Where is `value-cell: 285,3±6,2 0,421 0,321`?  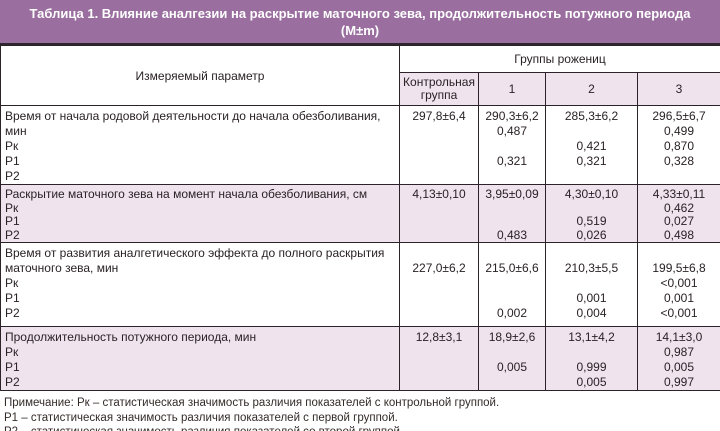 value-cell: 285,3±6,2 0,421 0,321 is located at coordinates (591, 145).